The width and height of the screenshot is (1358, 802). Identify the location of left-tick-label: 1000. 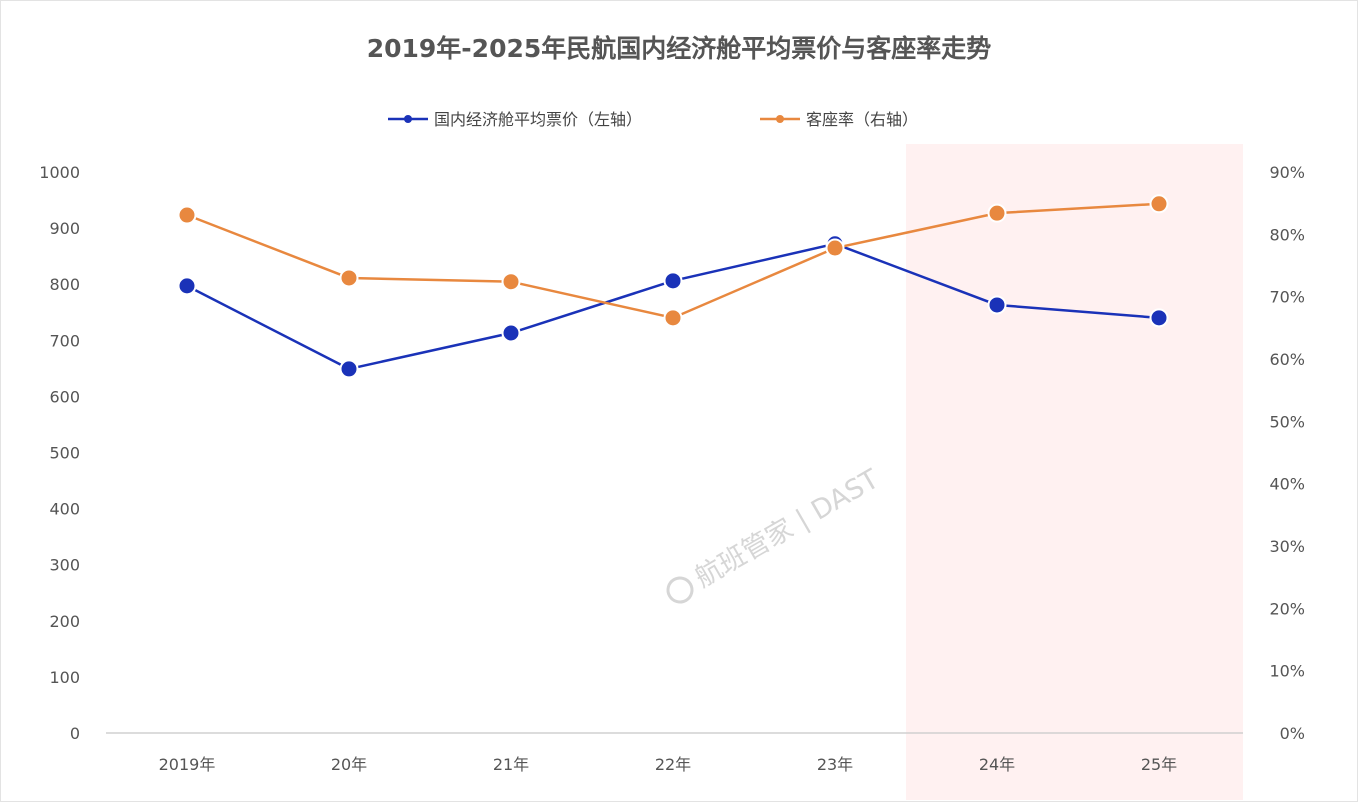
(59, 172).